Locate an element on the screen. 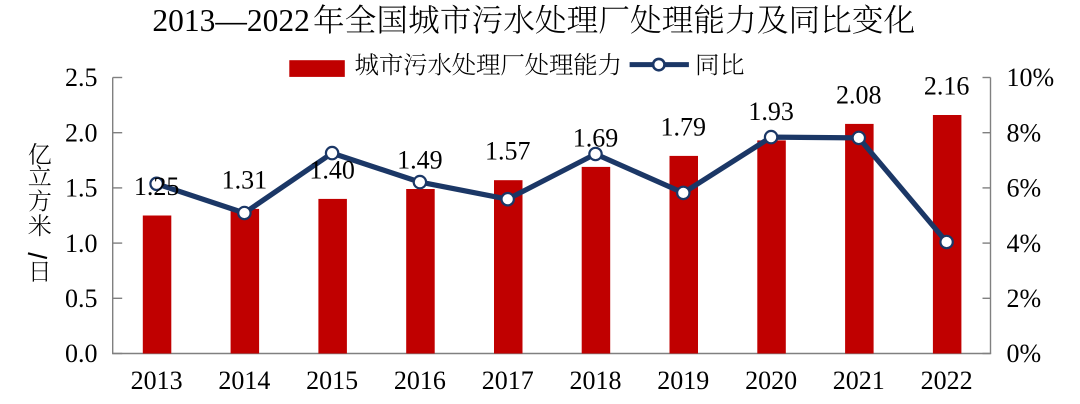 The image size is (1080, 404). svg-text: 2.5 is located at coordinates (81, 77).